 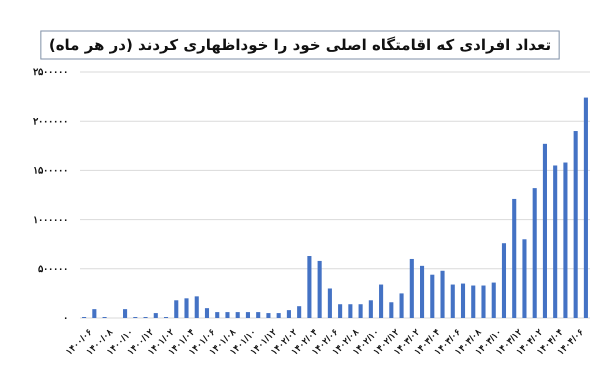 I want to click on y-tick-label: ۰, so click(x=65, y=318).